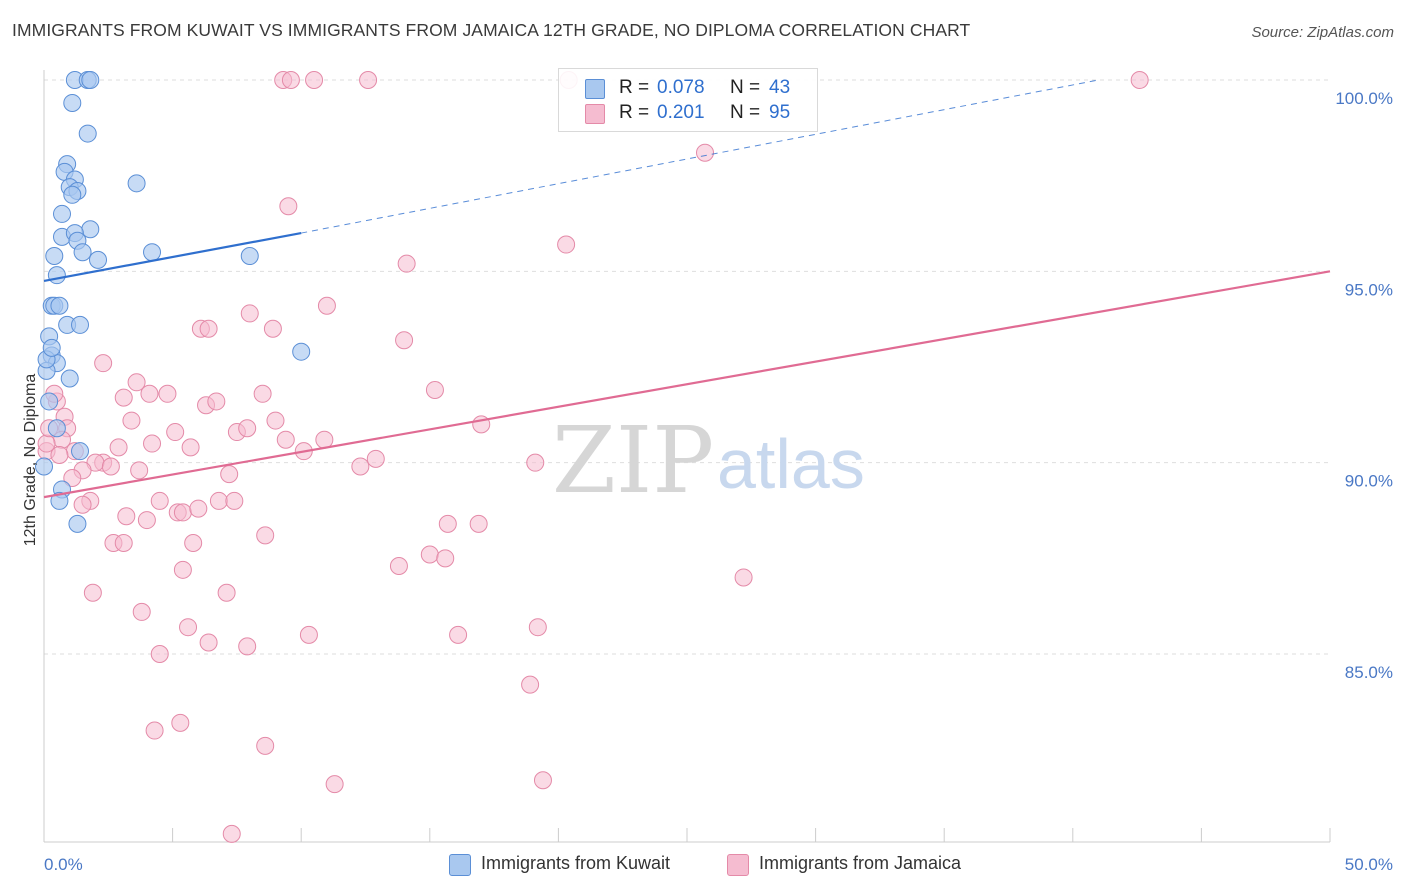  I want to click on x-tick-label: 50.0%, so click(1369, 864).